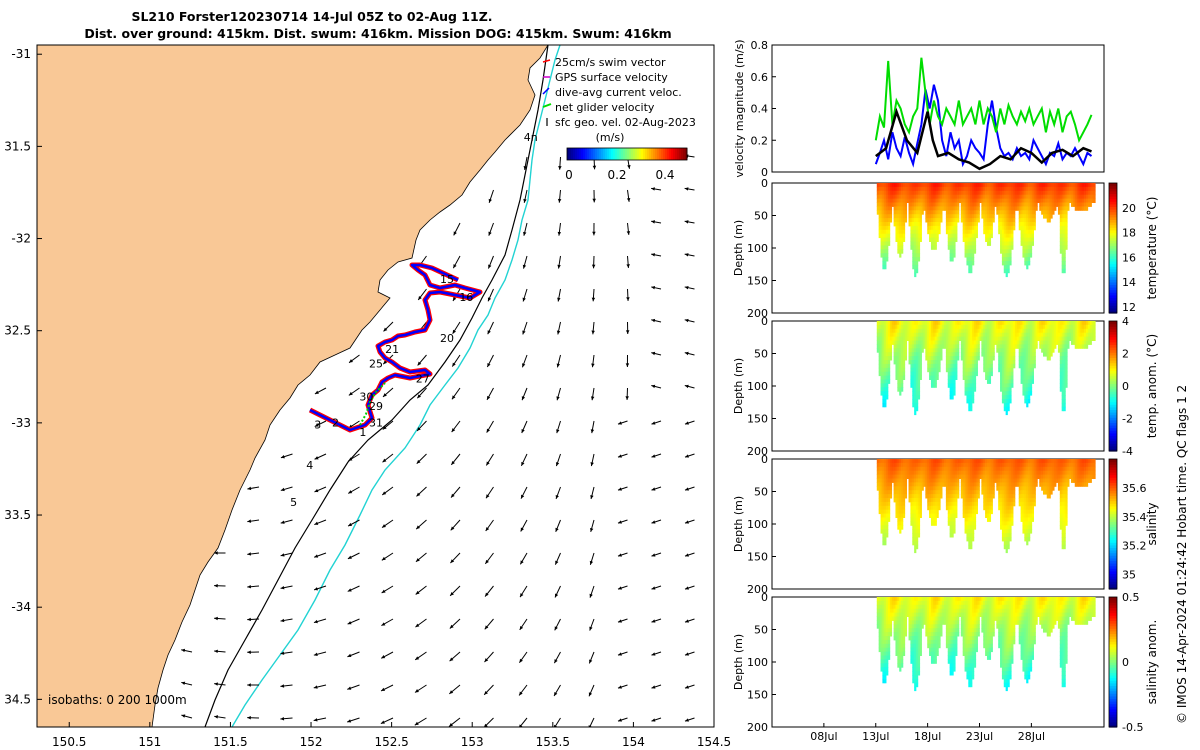  I want to click on velocity-vector-head, so click(451, 626).